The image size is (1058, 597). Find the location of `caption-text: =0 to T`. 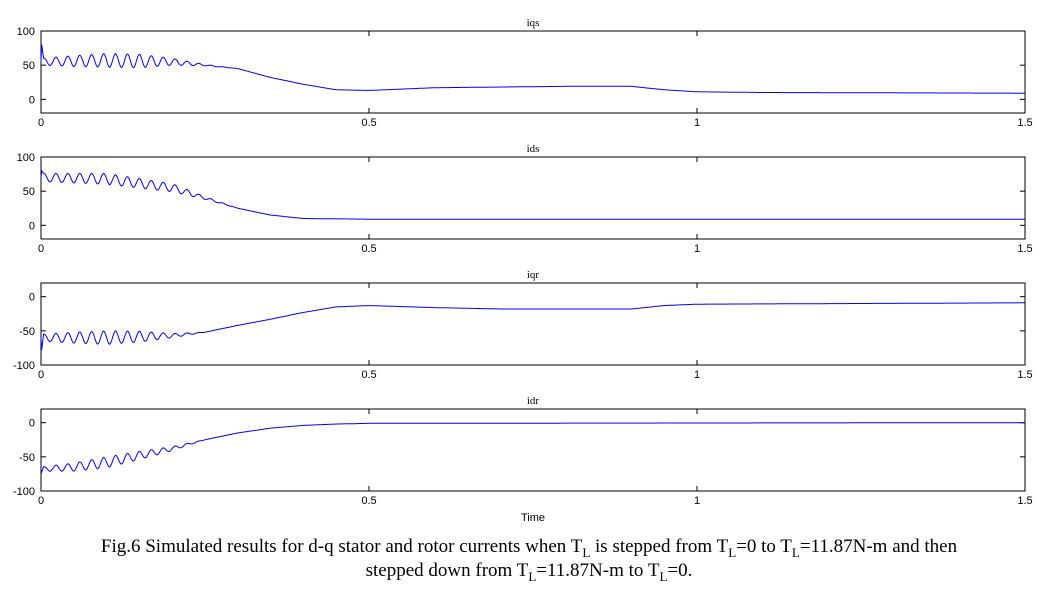

caption-text: =0 to T is located at coordinates (764, 546).